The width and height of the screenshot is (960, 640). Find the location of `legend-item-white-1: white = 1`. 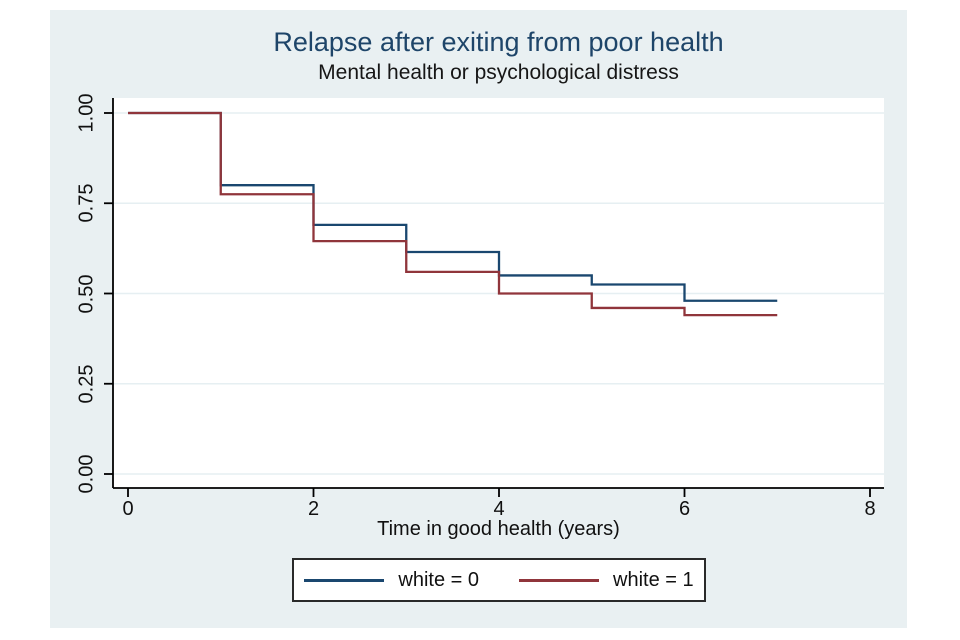

legend-item-white-1: white = 1 is located at coordinates (606, 580).